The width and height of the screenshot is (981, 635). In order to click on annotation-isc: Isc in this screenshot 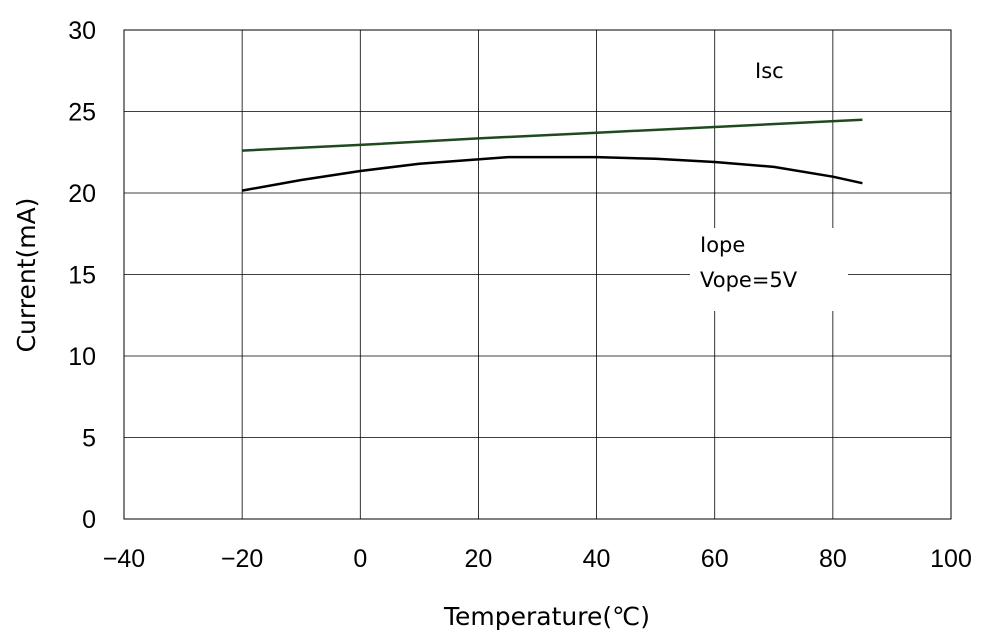, I will do `click(769, 71)`.